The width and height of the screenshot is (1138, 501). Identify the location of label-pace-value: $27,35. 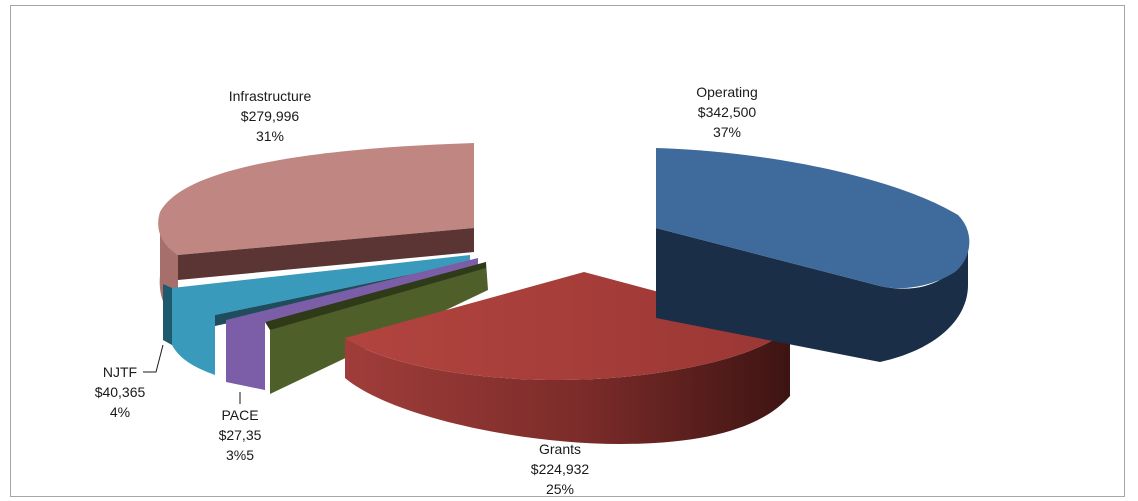
(240, 435).